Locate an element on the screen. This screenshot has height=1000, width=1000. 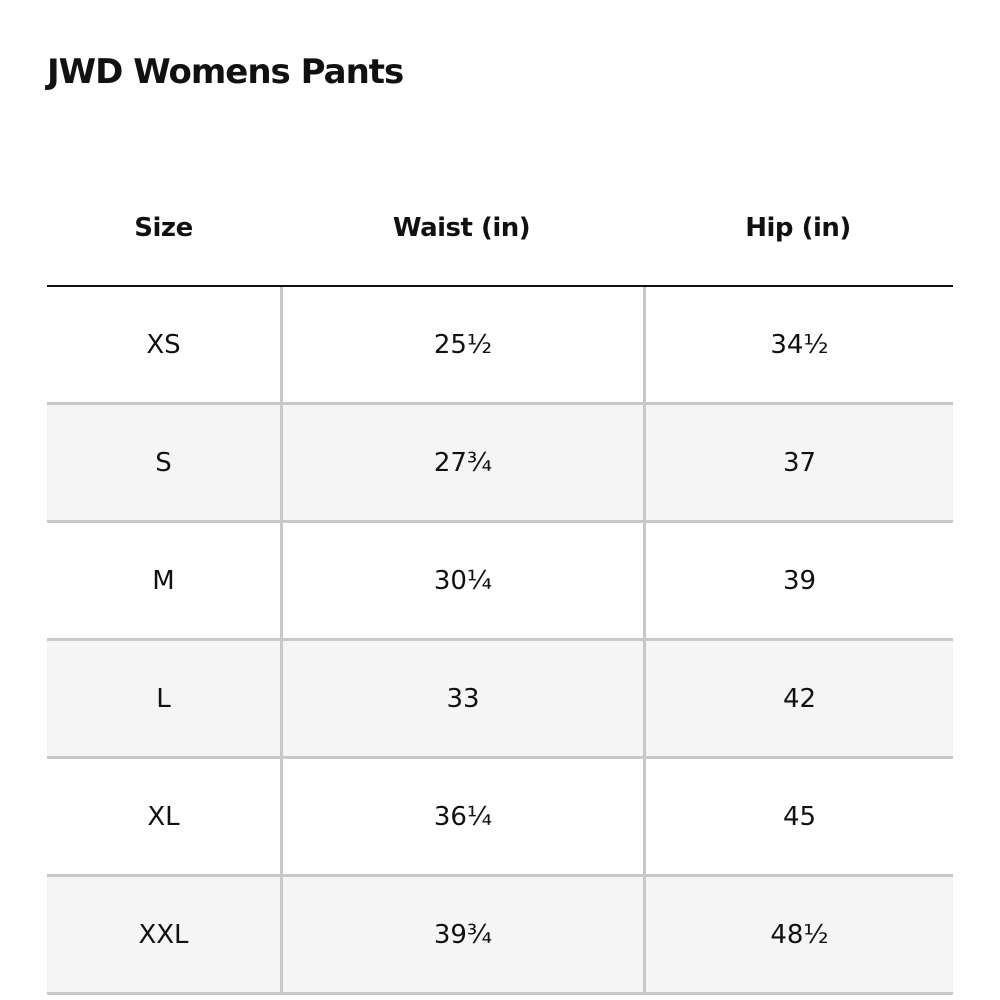
title: JWD Womens Pants is located at coordinates (225, 72).